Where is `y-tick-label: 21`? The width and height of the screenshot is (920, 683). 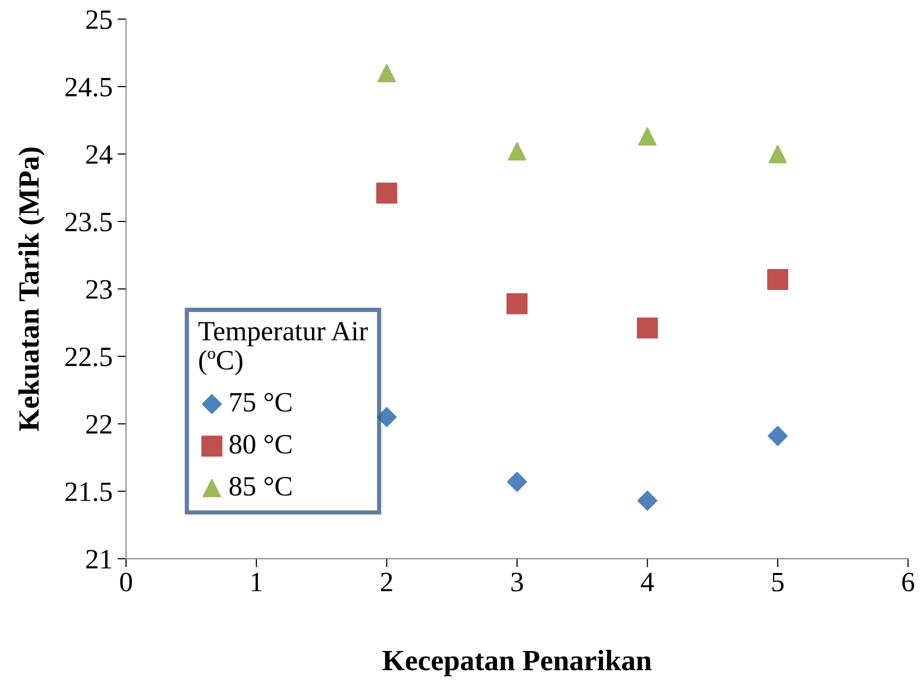 y-tick-label: 21 is located at coordinates (99, 559).